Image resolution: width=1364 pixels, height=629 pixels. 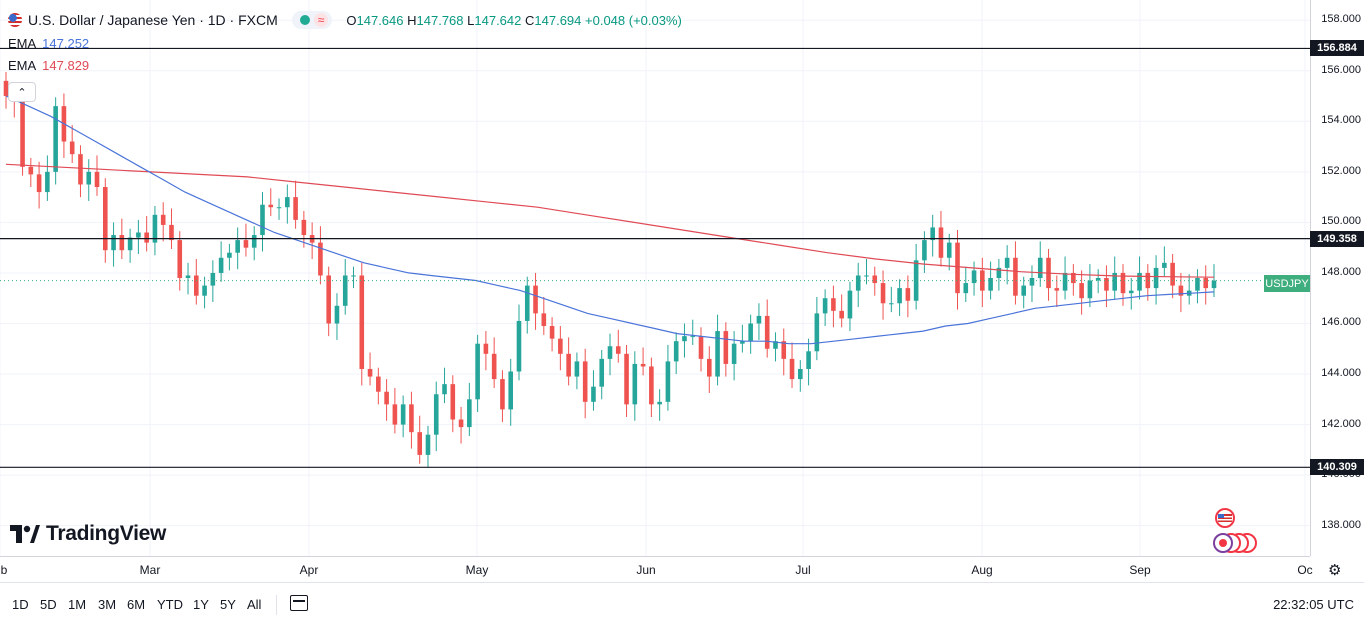 What do you see at coordinates (1335, 570) in the screenshot?
I see `chart-settings-gear-icon: ⚙` at bounding box center [1335, 570].